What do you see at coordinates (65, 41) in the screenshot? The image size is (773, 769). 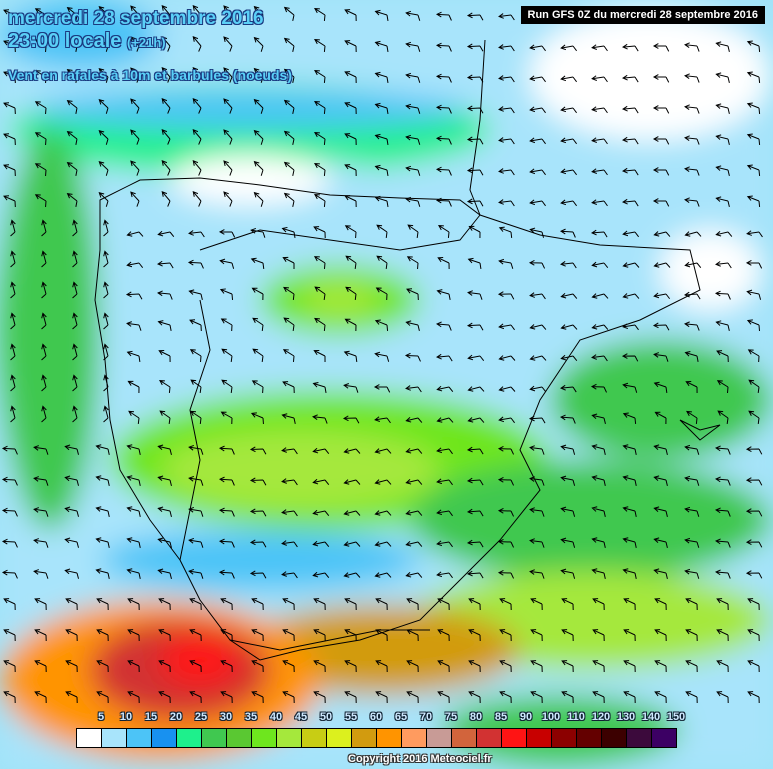 I see `local-time: 23:00 locale` at bounding box center [65, 41].